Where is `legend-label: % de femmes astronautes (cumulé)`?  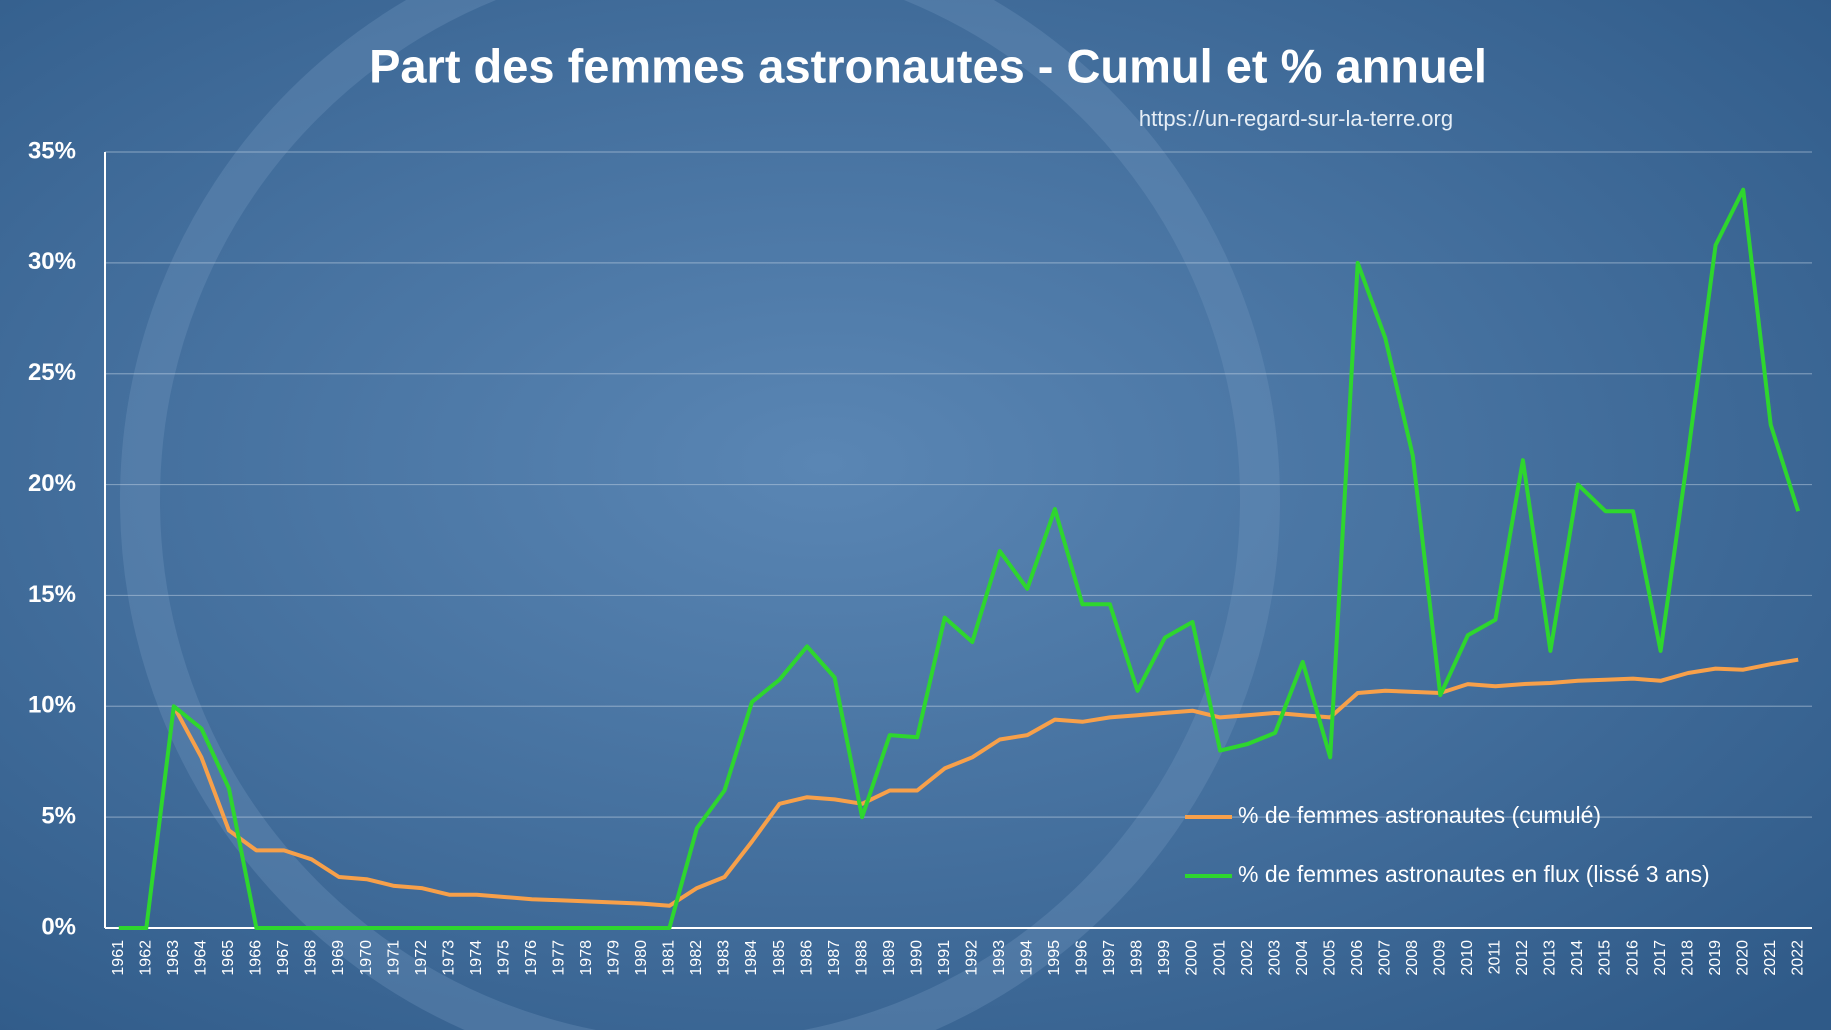
legend-label: % de femmes astronautes (cumulé) is located at coordinates (1419, 815).